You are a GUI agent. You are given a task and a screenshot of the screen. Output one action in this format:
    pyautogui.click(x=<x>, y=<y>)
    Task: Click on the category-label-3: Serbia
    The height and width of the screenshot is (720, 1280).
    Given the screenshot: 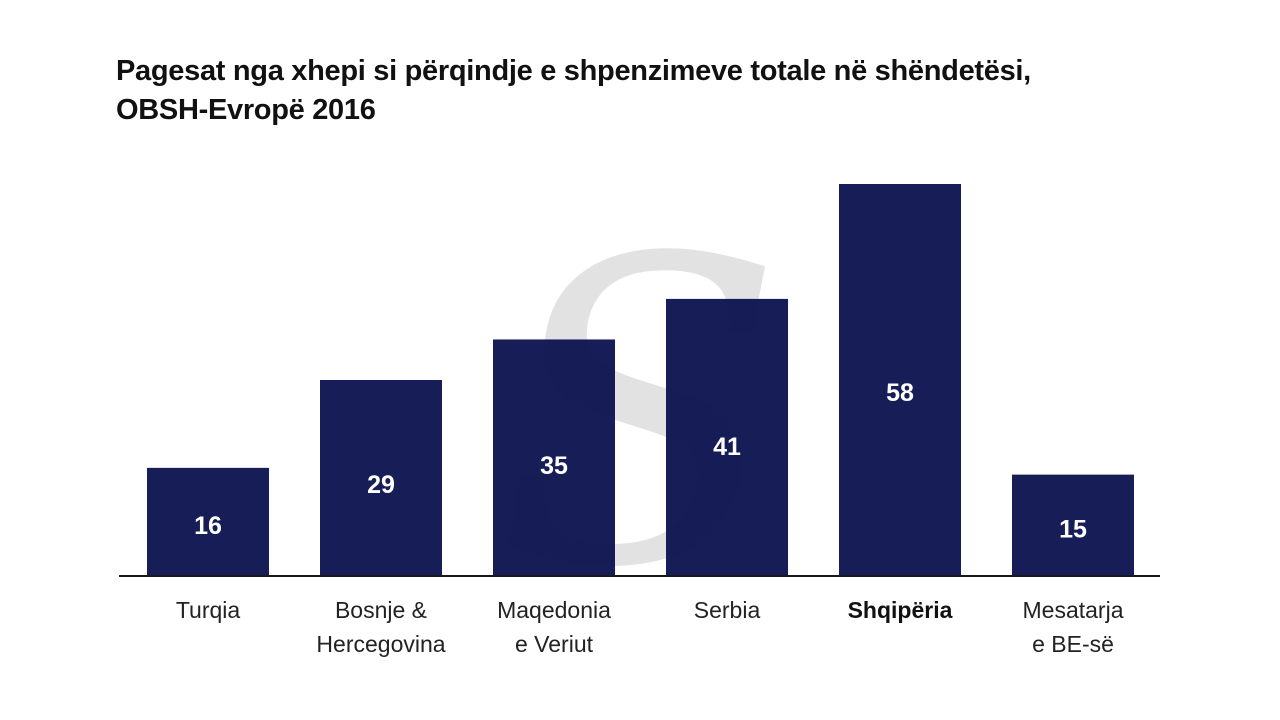 What is the action you would take?
    pyautogui.click(x=727, y=610)
    